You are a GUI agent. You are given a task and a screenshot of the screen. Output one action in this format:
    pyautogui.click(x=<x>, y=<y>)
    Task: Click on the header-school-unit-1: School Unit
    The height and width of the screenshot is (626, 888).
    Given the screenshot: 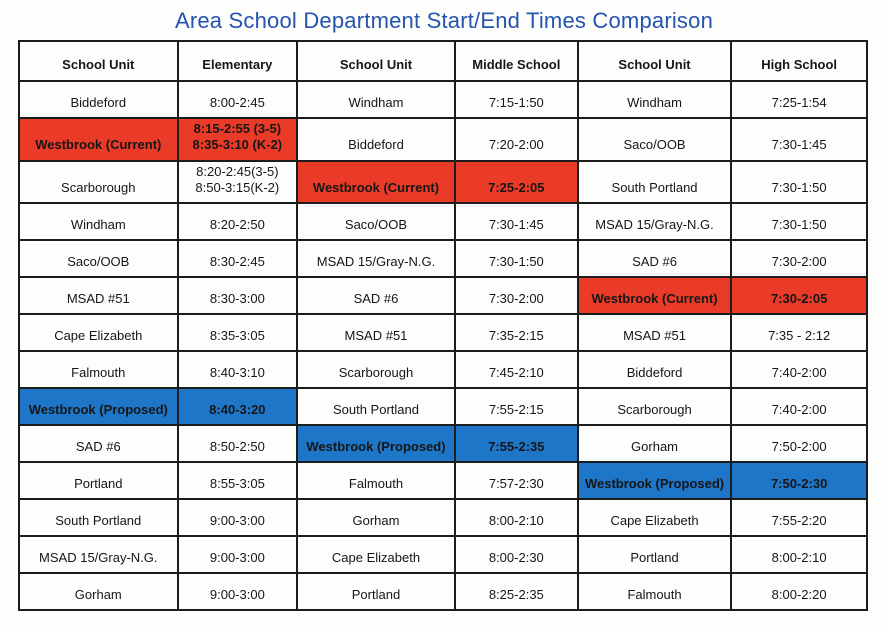 What is the action you would take?
    pyautogui.click(x=98, y=61)
    